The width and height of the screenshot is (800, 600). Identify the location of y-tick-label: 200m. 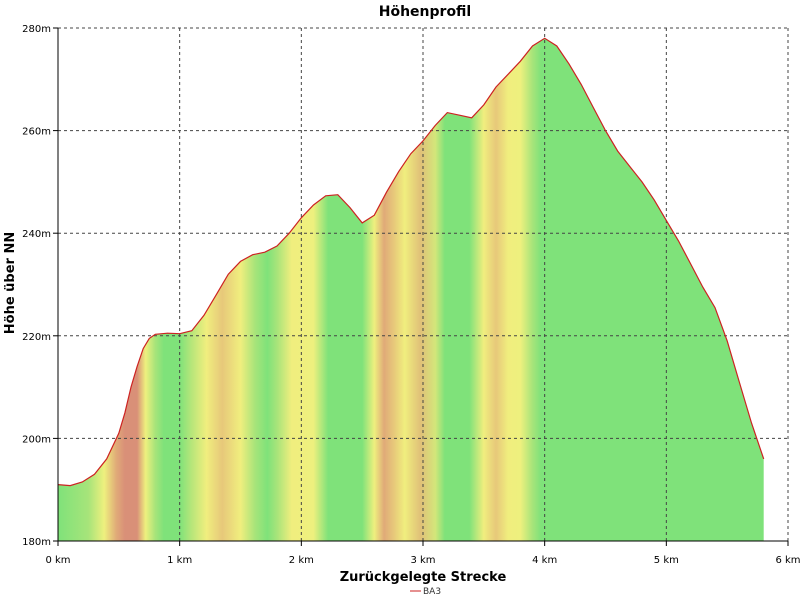
(36, 439).